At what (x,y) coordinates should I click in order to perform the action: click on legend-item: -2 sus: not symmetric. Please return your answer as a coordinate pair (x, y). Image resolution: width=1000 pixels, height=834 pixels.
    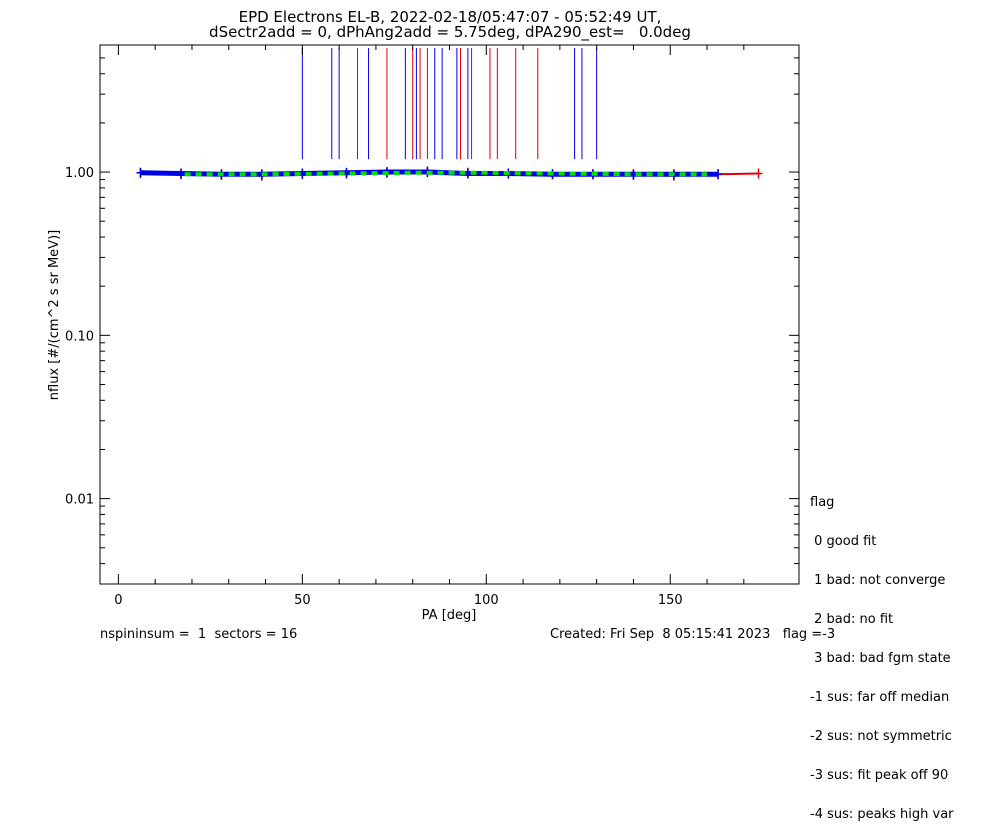
    Looking at the image, I should click on (881, 736).